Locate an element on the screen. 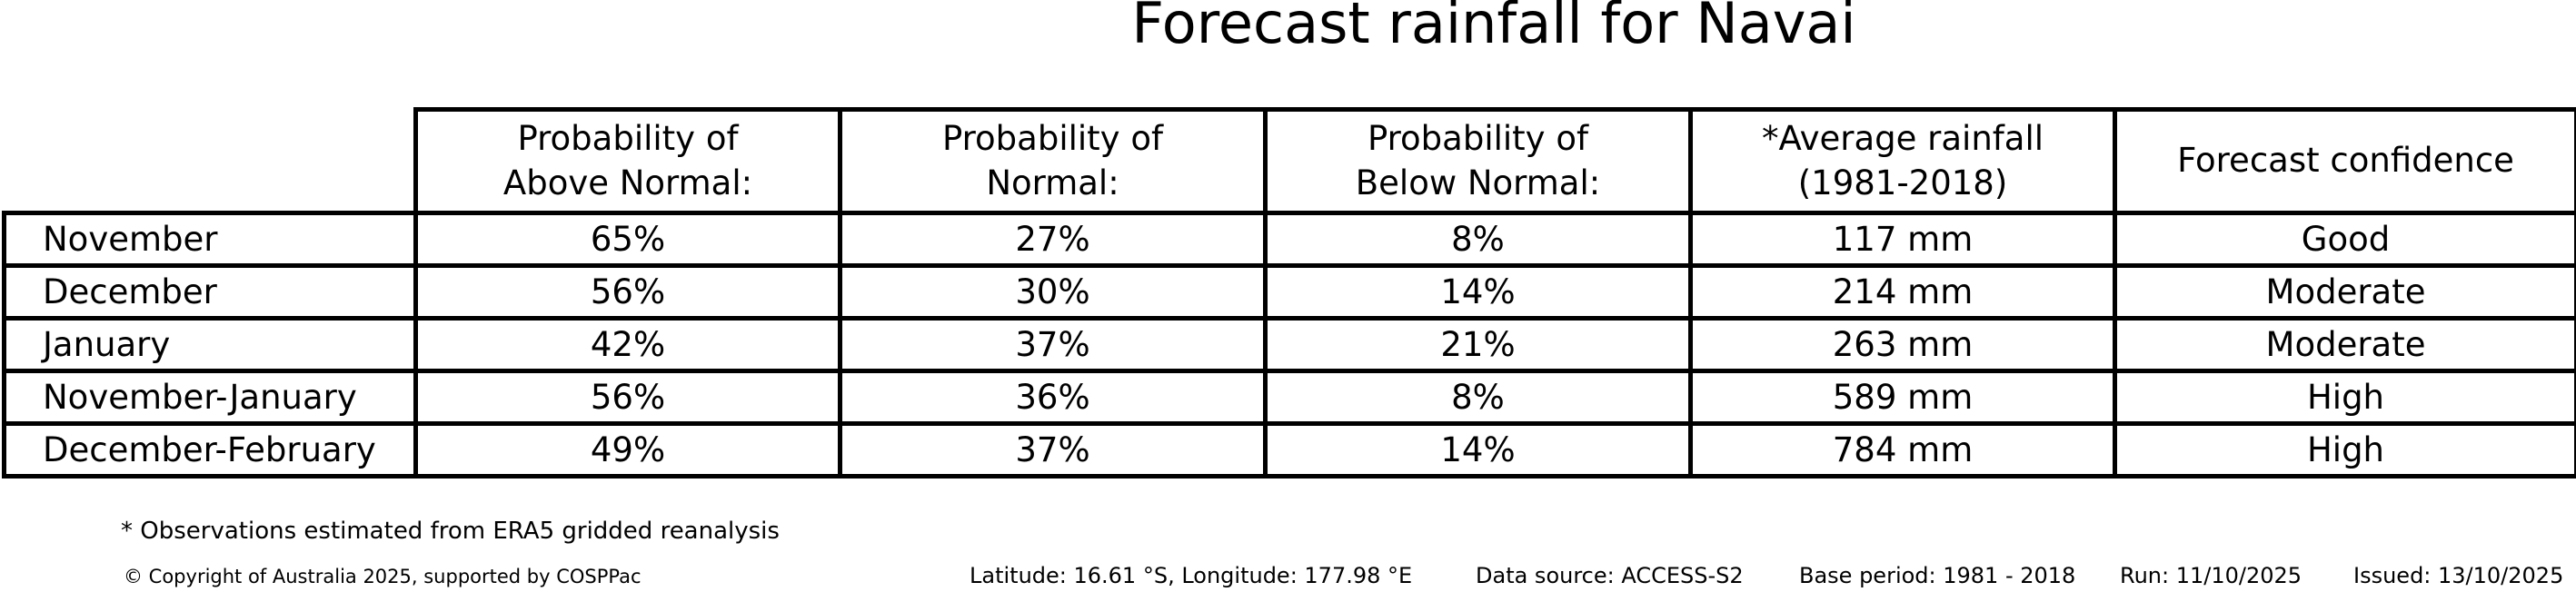  cell-average-rainfall: 263 mm is located at coordinates (1903, 344).